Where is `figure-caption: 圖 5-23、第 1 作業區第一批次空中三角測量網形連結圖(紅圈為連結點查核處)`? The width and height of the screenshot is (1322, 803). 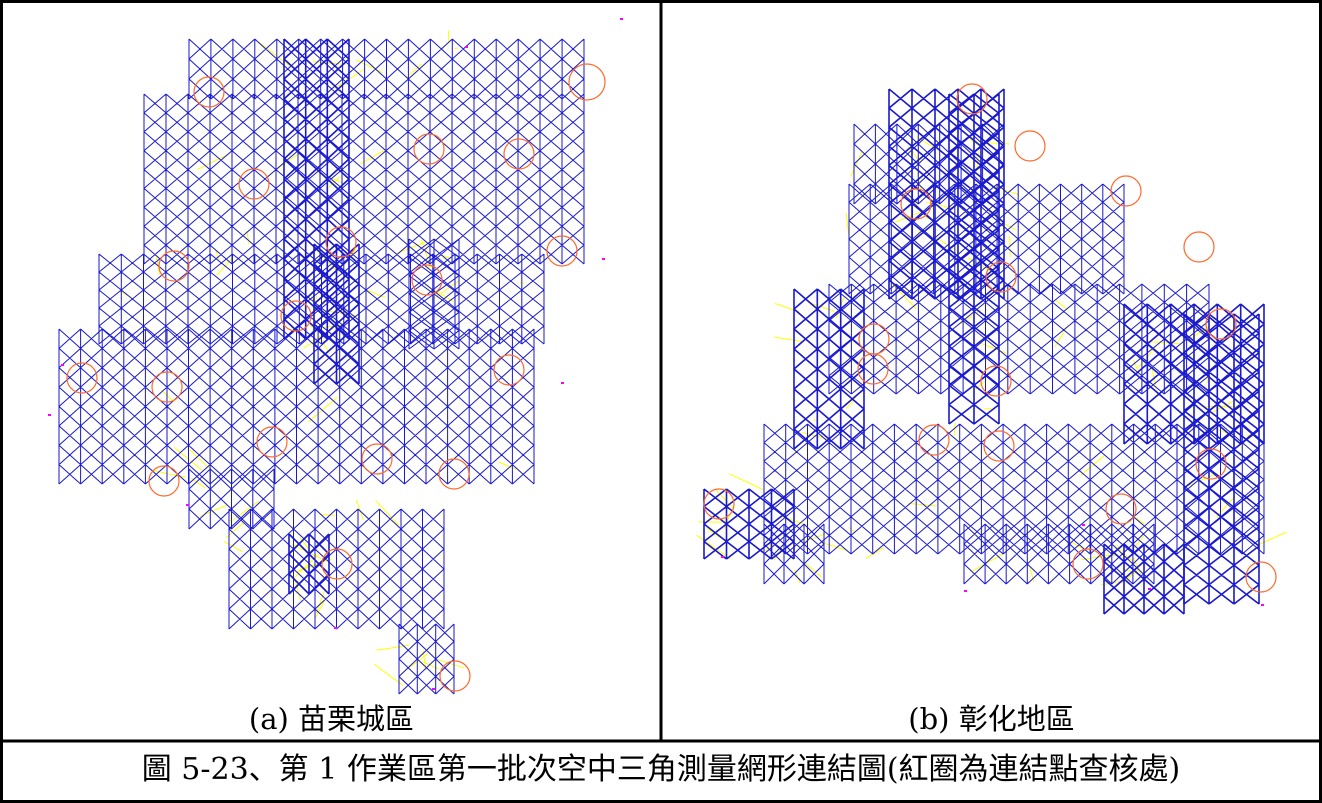
figure-caption: 圖 5-23、第 1 作業區第一批次空中三角測量網形連結圖(紅圈為連結點查核處) is located at coordinates (661, 769).